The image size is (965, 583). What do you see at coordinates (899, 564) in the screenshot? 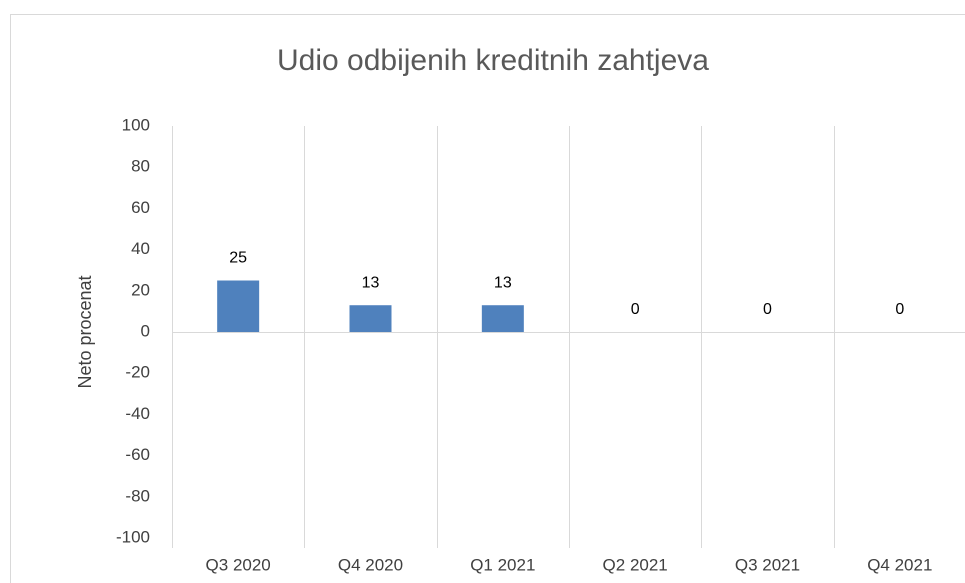
I see `x-tick-label: Q4 2021` at bounding box center [899, 564].